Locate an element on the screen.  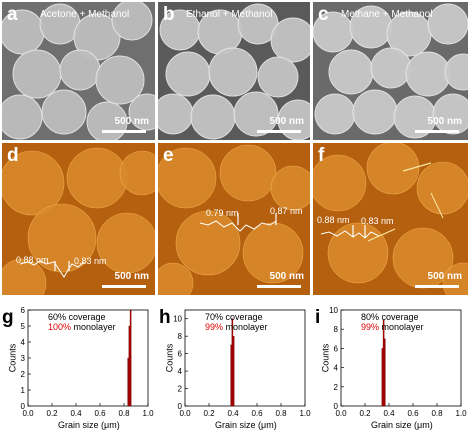
afm-panel-e: e 0.79 nm 0.87 nm 500 nm is located at coordinates (234, 219).